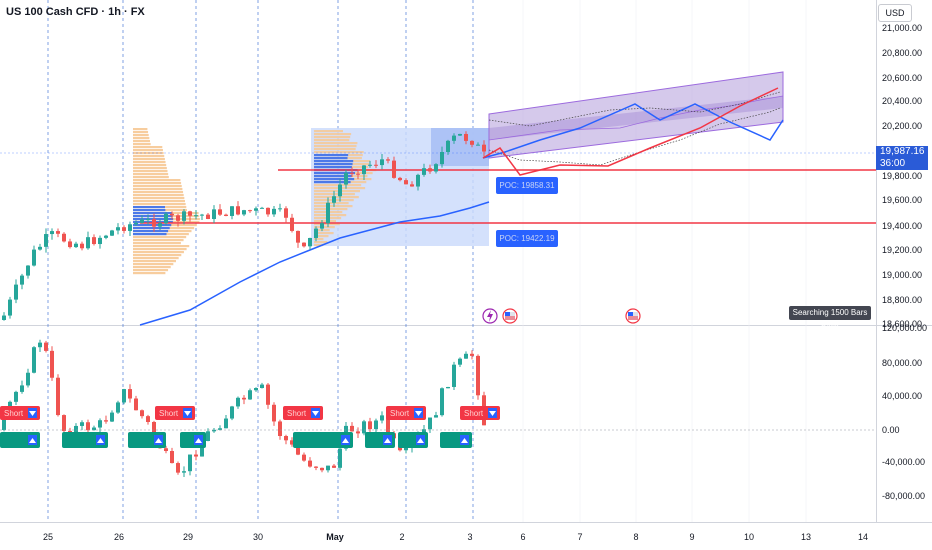 This screenshot has height=550, width=932. Describe the element at coordinates (527, 185) in the screenshot. I see `poc-label-upper: POC: 19858.31` at that location.